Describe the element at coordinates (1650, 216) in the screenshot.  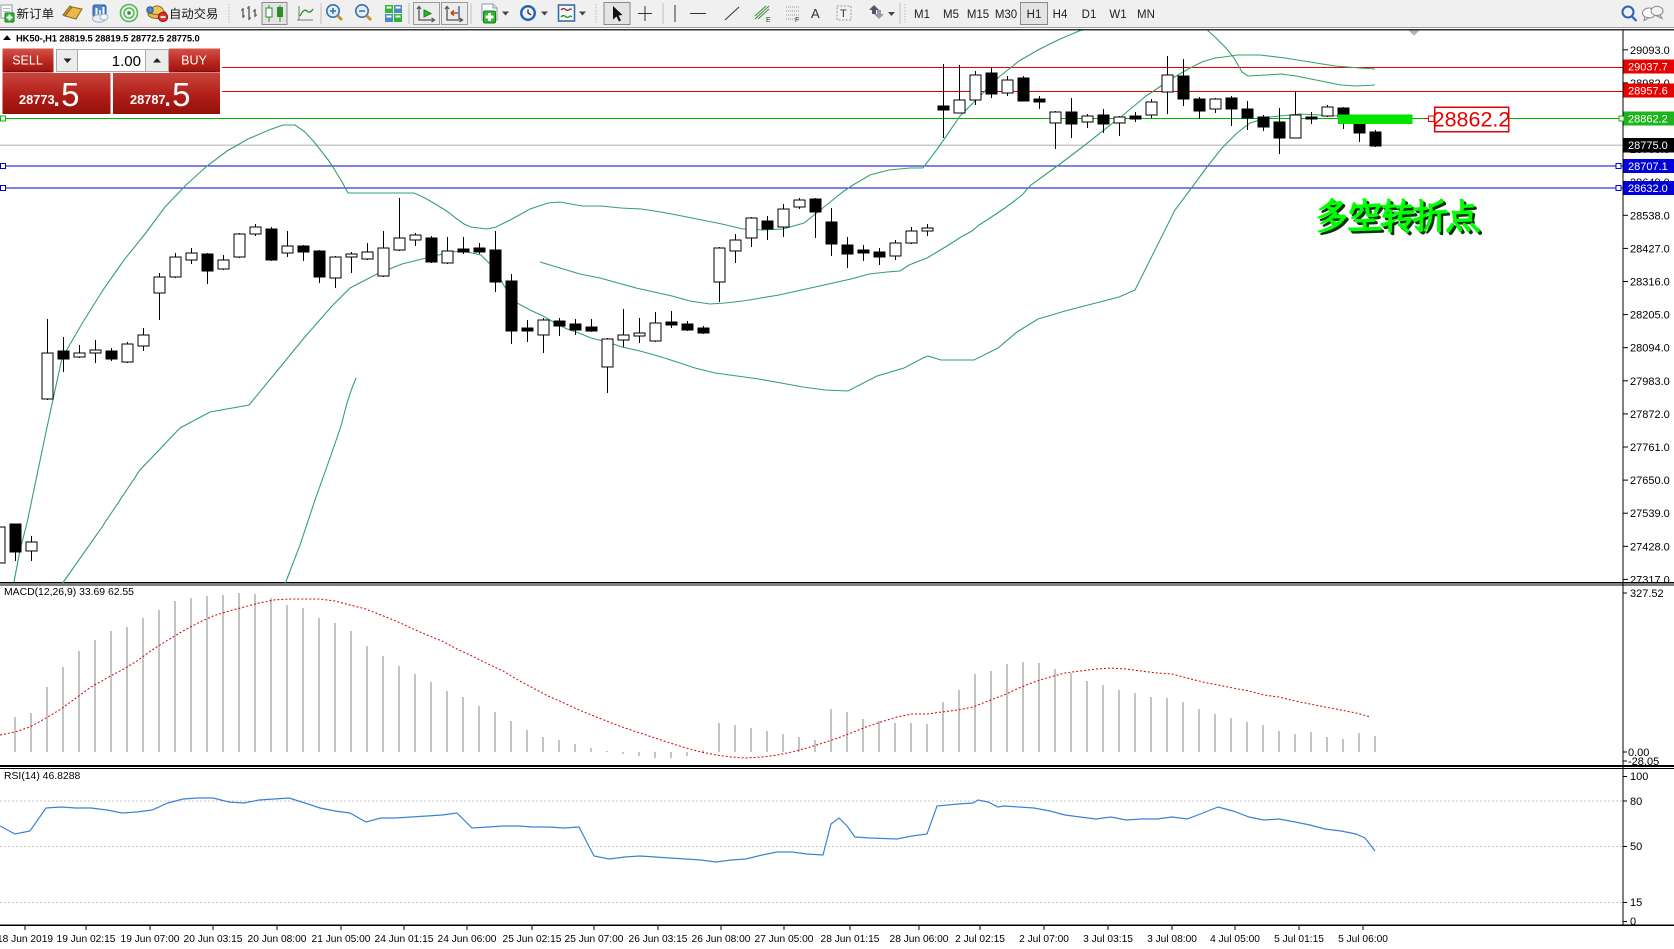
I see `svg-text: 28538.0` at that location.